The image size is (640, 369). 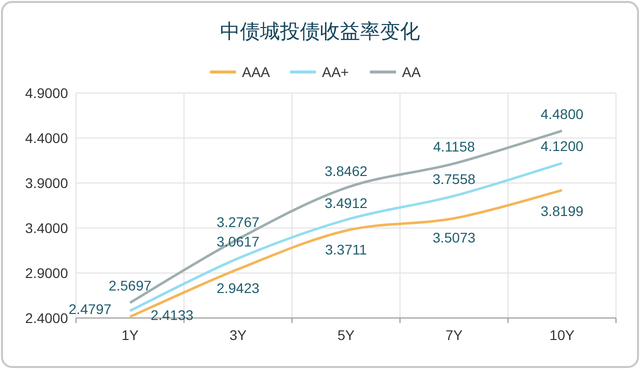 I want to click on data-label: 3.8199, so click(x=562, y=211).